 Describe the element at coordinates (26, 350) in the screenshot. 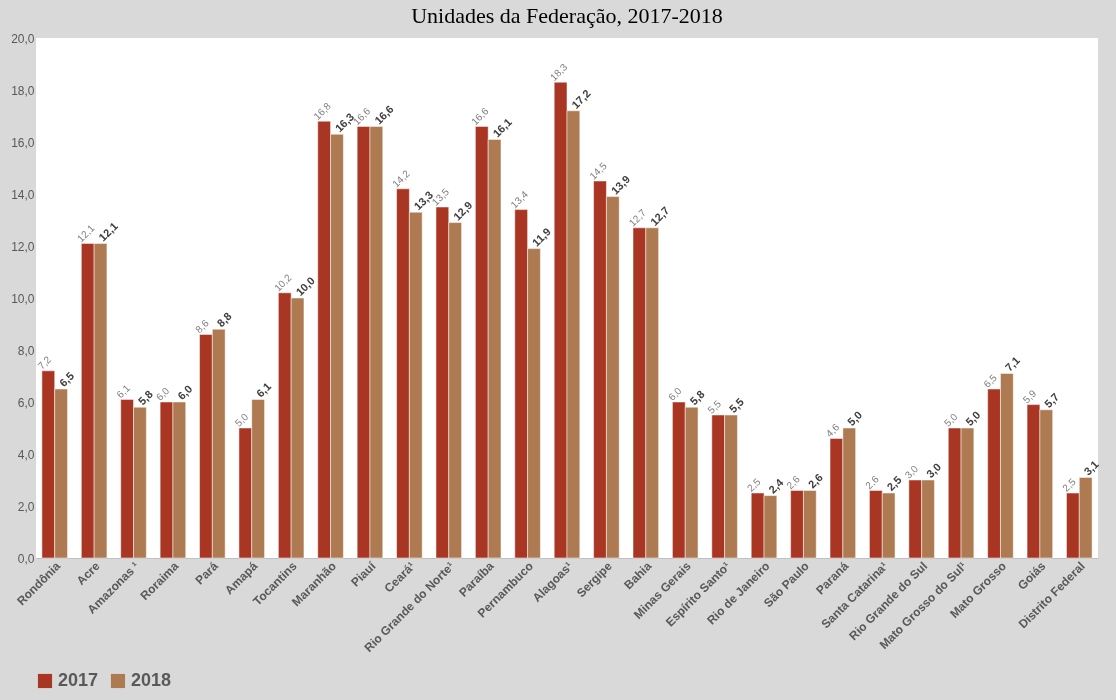

I see `y-tick-label: 8,0` at that location.